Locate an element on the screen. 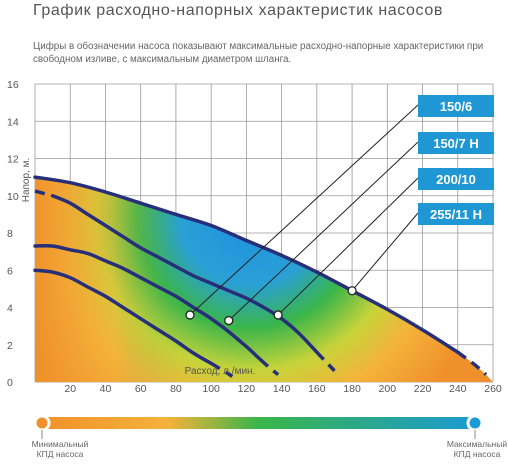  x-tick-label: 100 is located at coordinates (211, 389).